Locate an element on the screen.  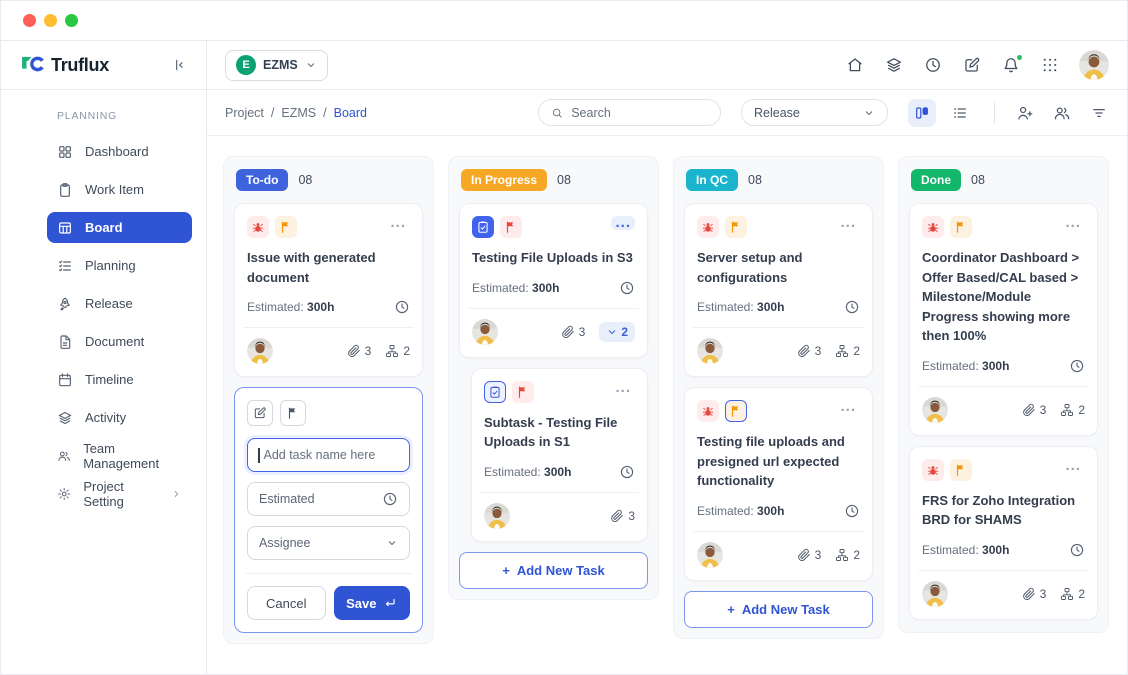
paperclip-icon is located at coordinates (568, 332).